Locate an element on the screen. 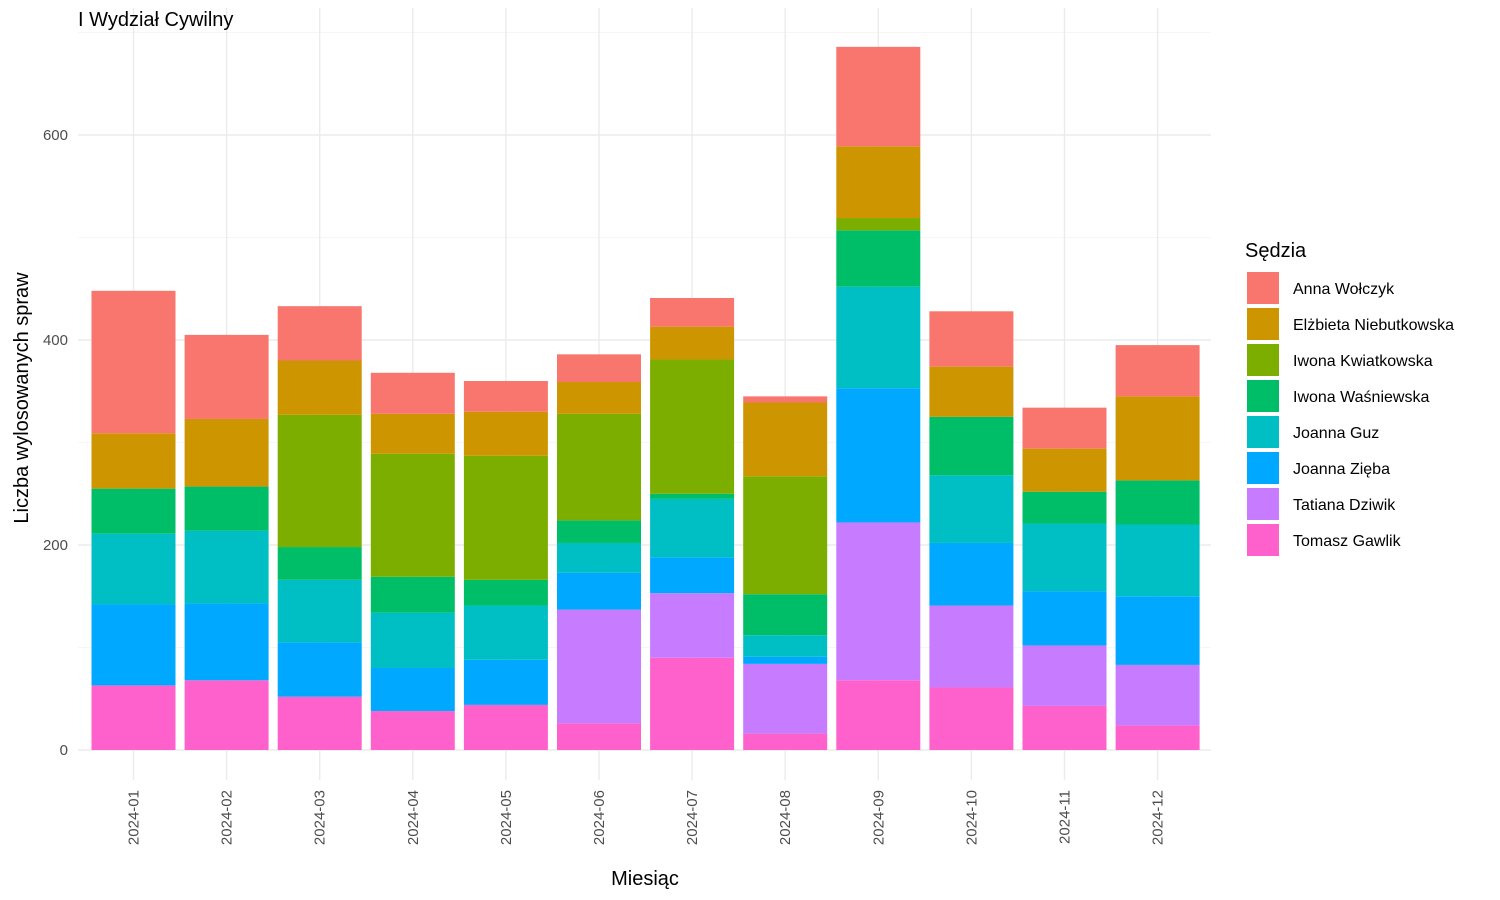  y-tick-label: 200 is located at coordinates (55, 545).